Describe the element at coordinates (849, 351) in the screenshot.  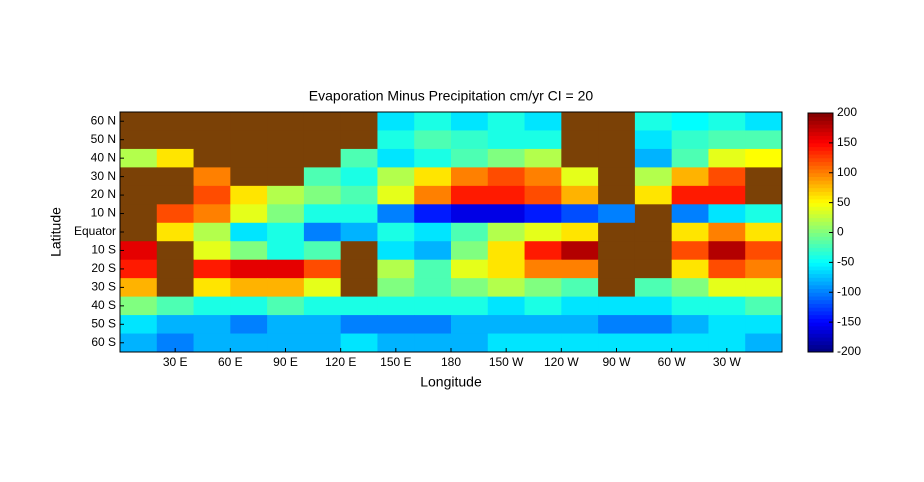
I see `colorbar-tick-label: -200` at that location.